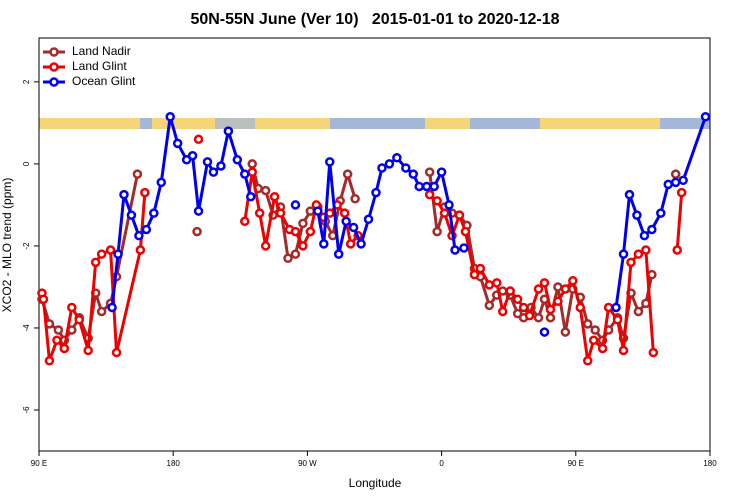  I want to click on x-tick-label: 180, so click(174, 463).